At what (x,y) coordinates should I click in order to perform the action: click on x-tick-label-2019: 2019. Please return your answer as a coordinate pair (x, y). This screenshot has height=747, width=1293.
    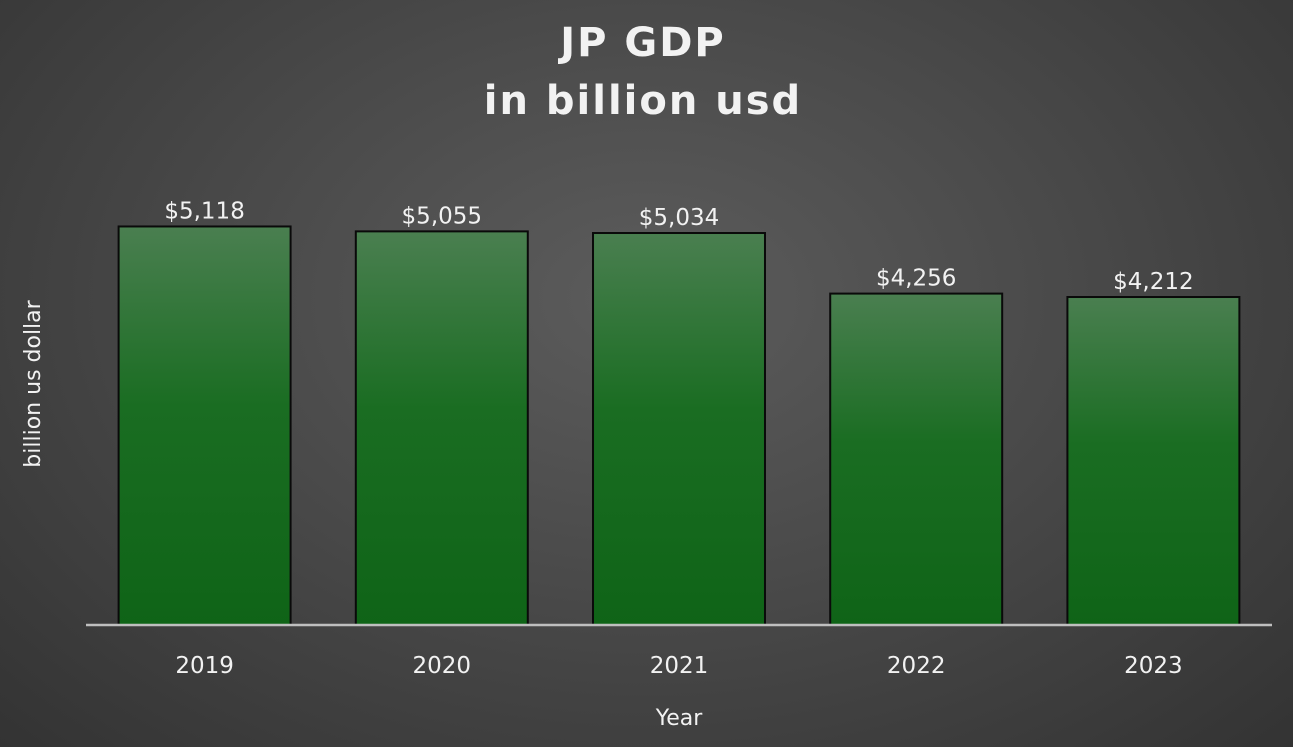
    Looking at the image, I should click on (204, 666).